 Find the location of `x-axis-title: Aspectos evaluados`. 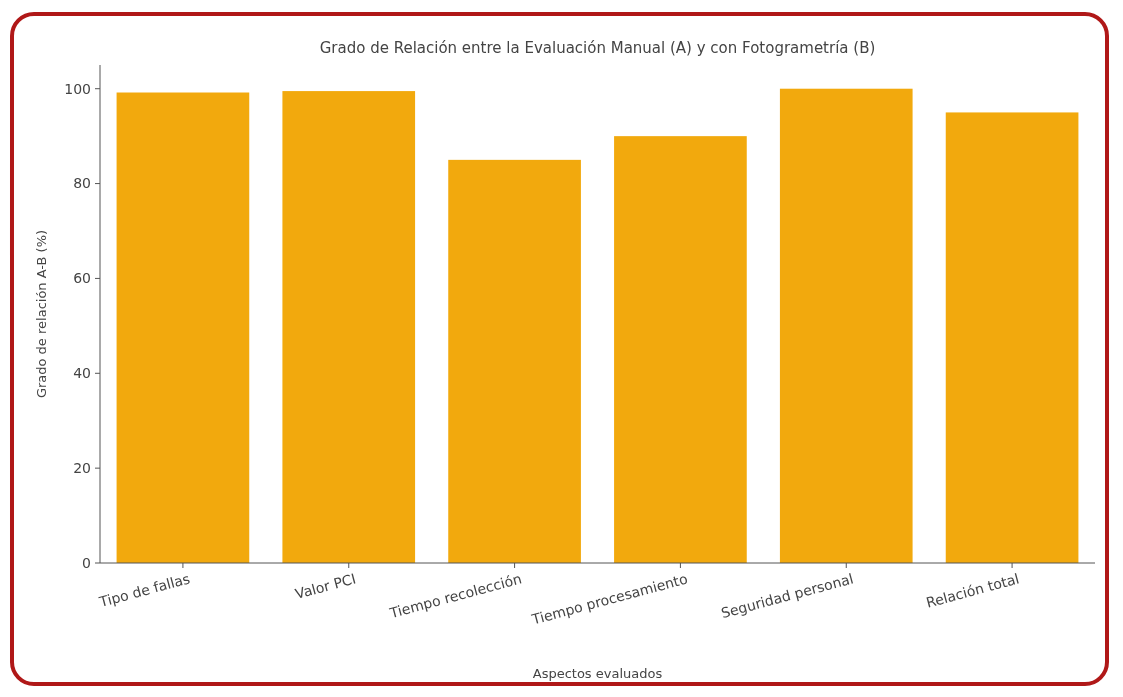

x-axis-title: Aspectos evaluados is located at coordinates (597, 673).